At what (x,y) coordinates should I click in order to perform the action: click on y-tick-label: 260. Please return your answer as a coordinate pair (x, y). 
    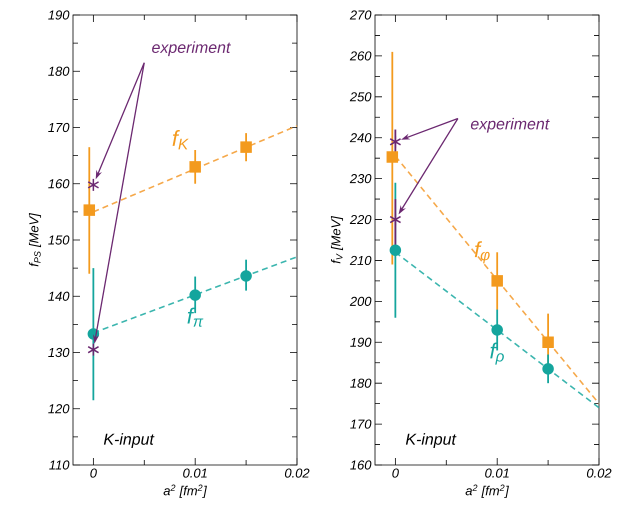
    Looking at the image, I should click on (361, 55).